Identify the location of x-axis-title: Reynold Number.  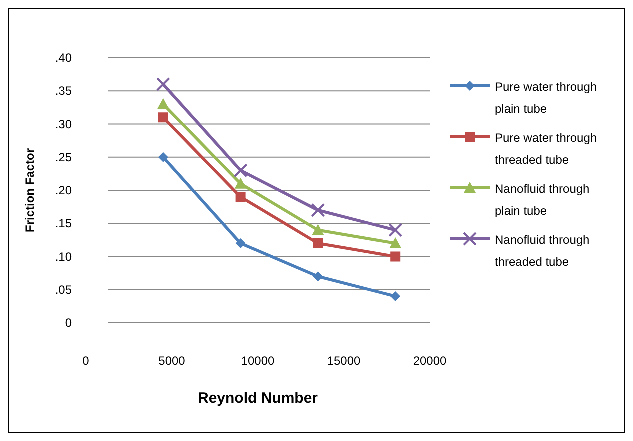
(258, 398).